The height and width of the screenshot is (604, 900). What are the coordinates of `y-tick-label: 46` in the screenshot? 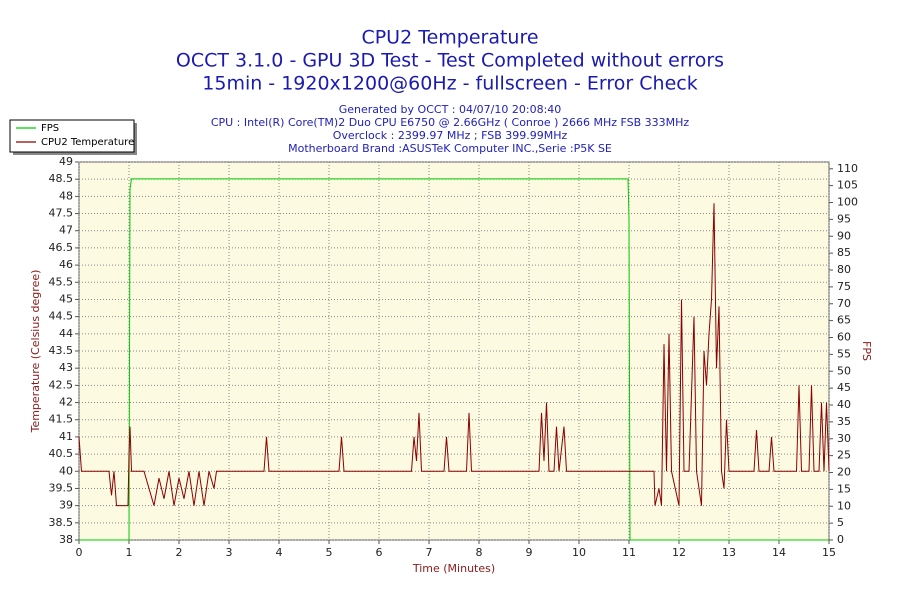 It's located at (66, 264).